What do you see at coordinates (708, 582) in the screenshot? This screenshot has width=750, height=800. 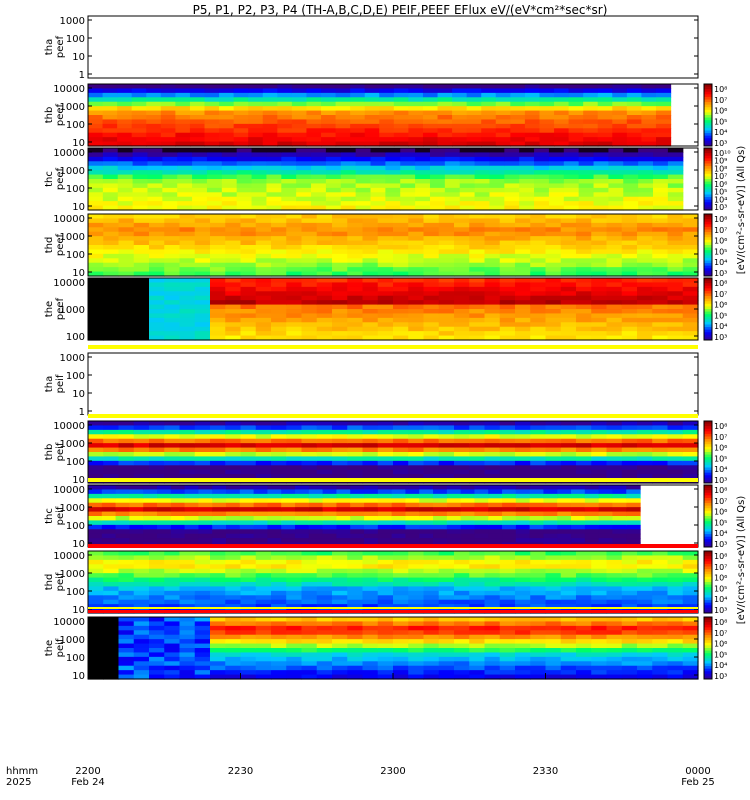 I see `colorbar-frame` at bounding box center [708, 582].